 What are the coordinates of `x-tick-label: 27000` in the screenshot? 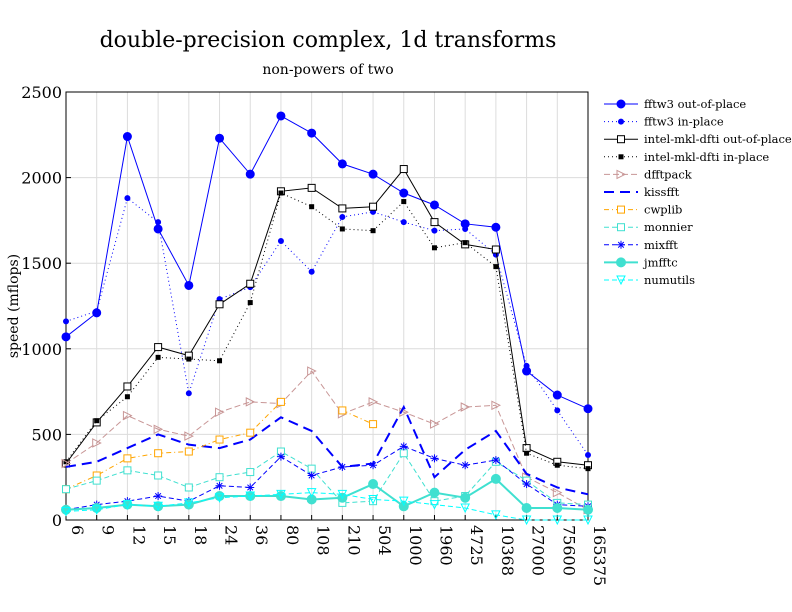 It's located at (538, 550).